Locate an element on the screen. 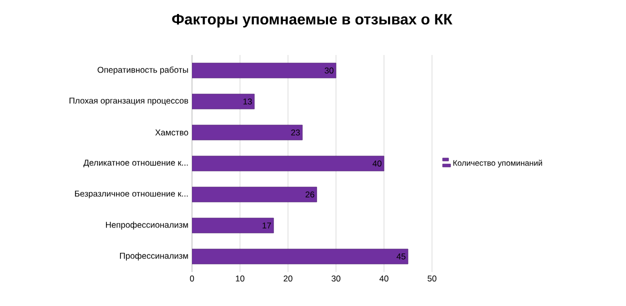 The width and height of the screenshot is (626, 306). y-tick-label: Оперативность работы is located at coordinates (143, 70).